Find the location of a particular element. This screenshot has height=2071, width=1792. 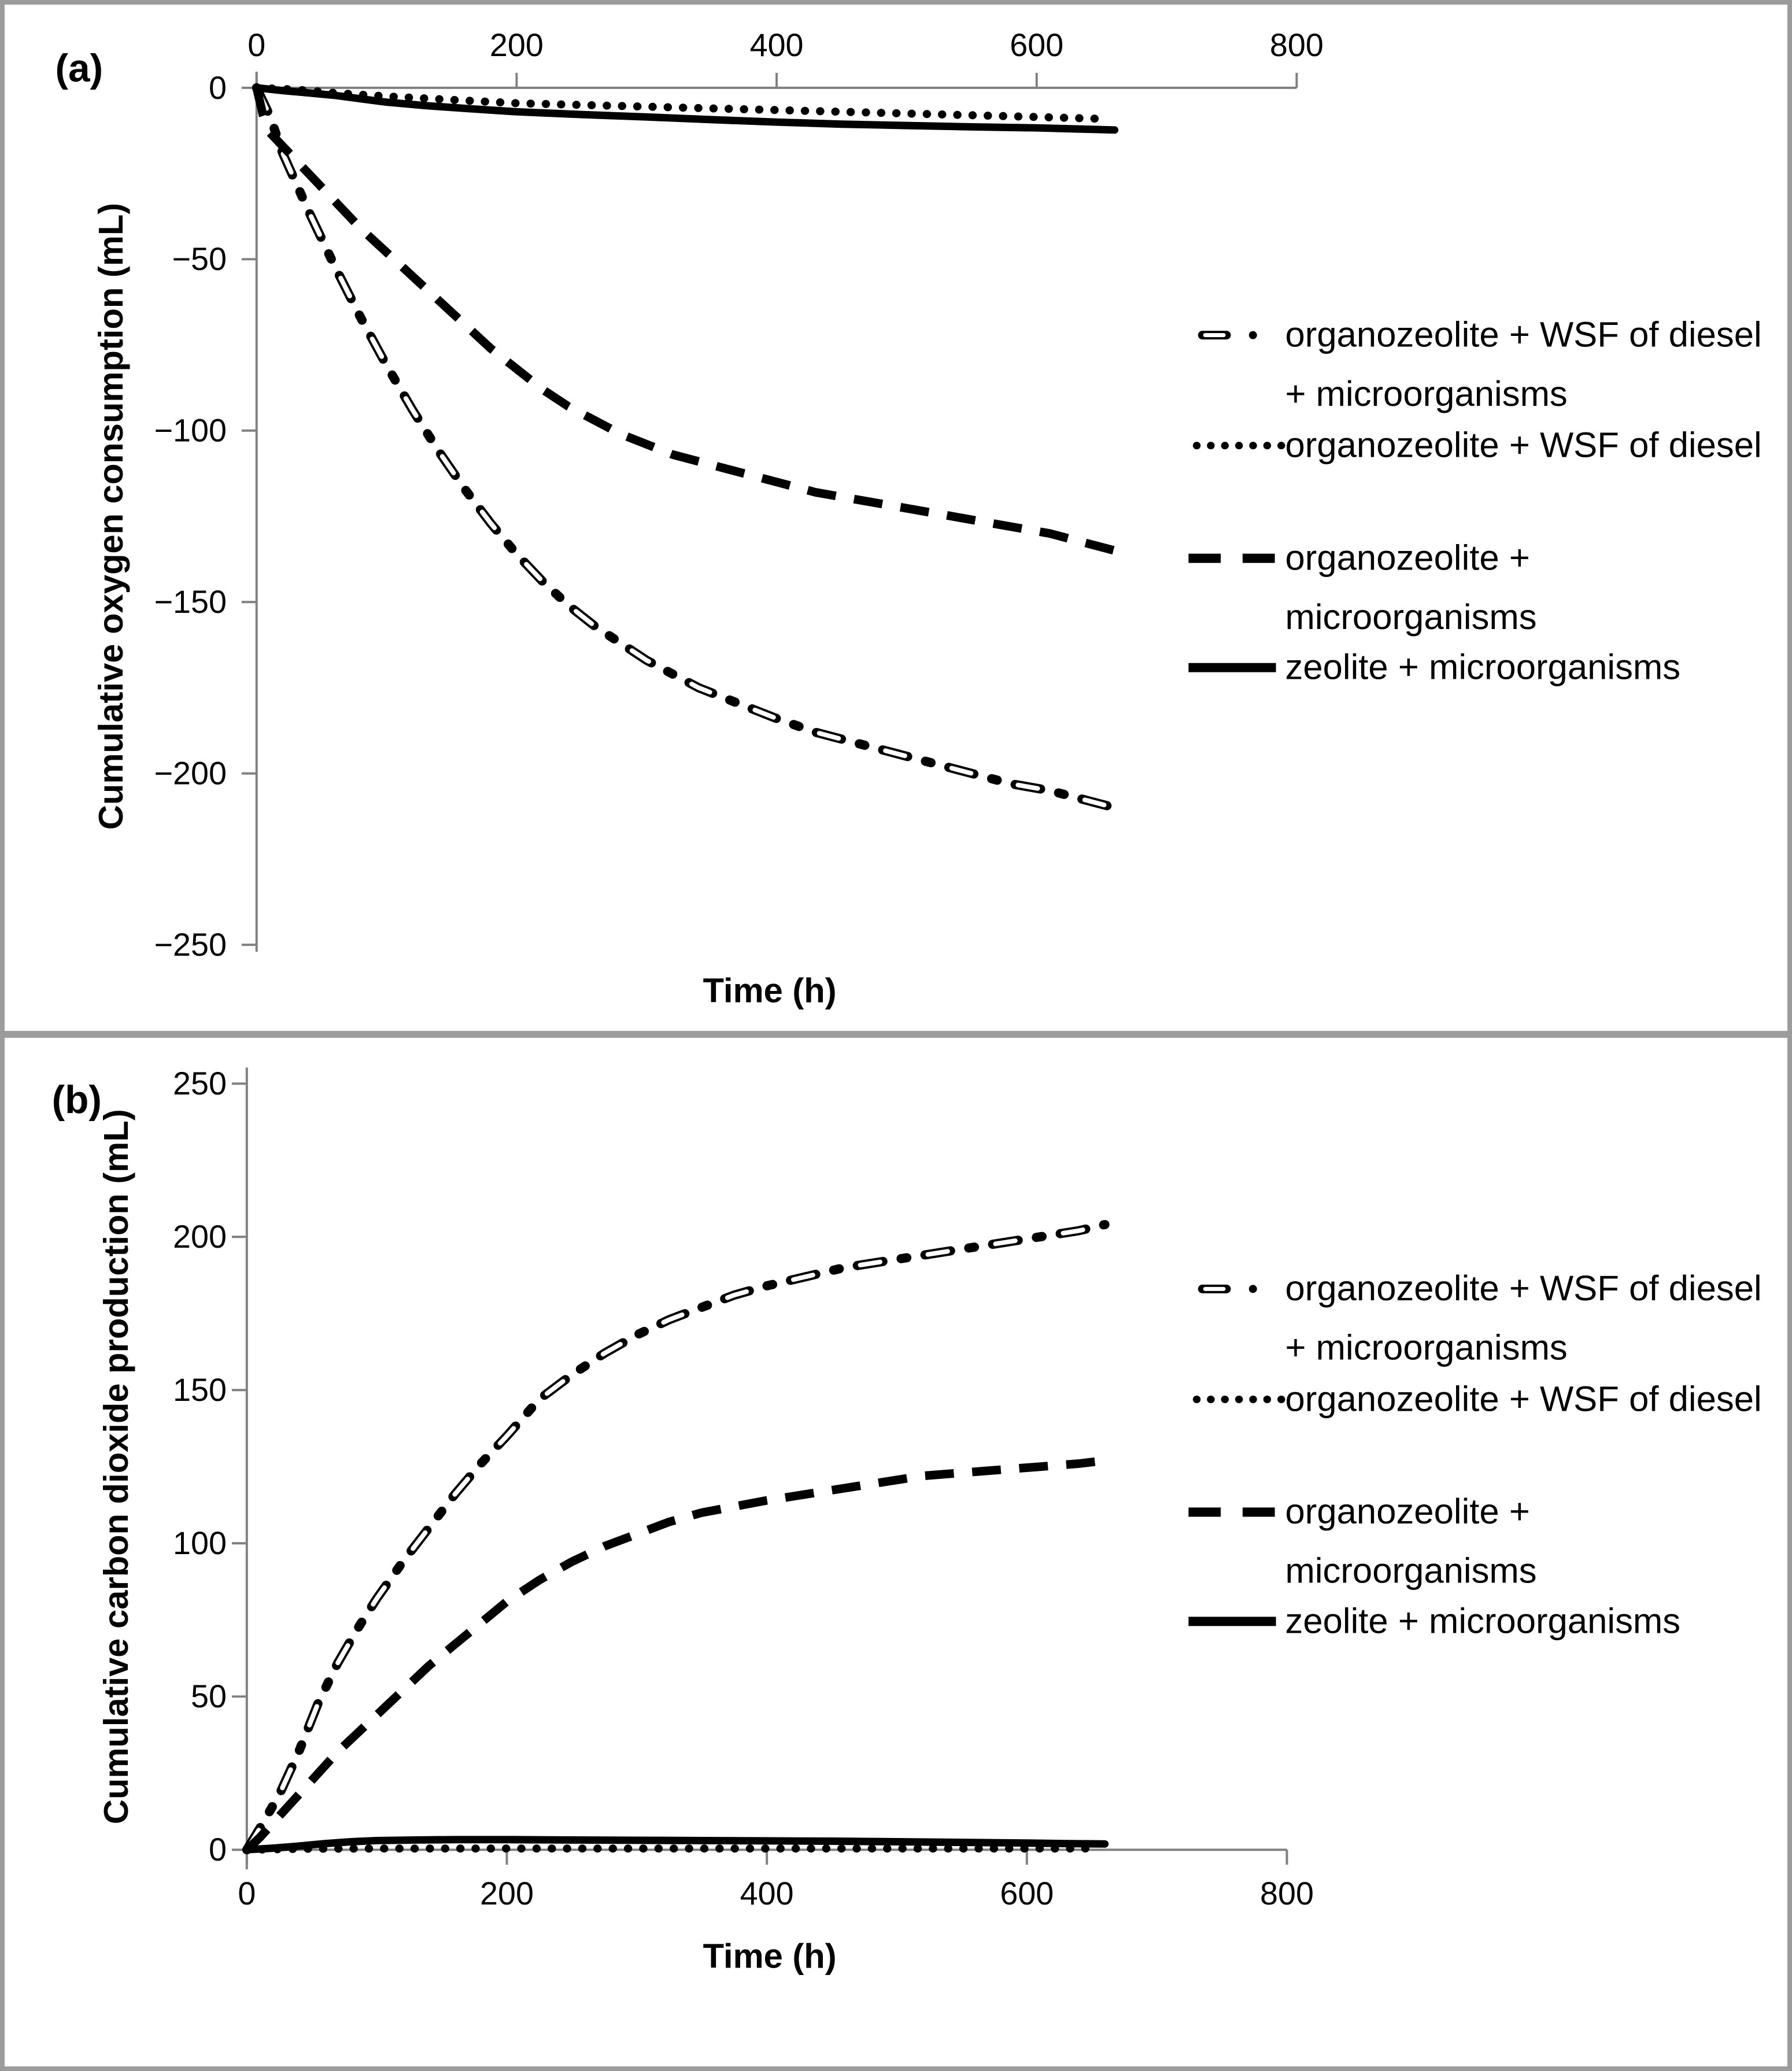

y-tick-label: −50 is located at coordinates (199, 259).